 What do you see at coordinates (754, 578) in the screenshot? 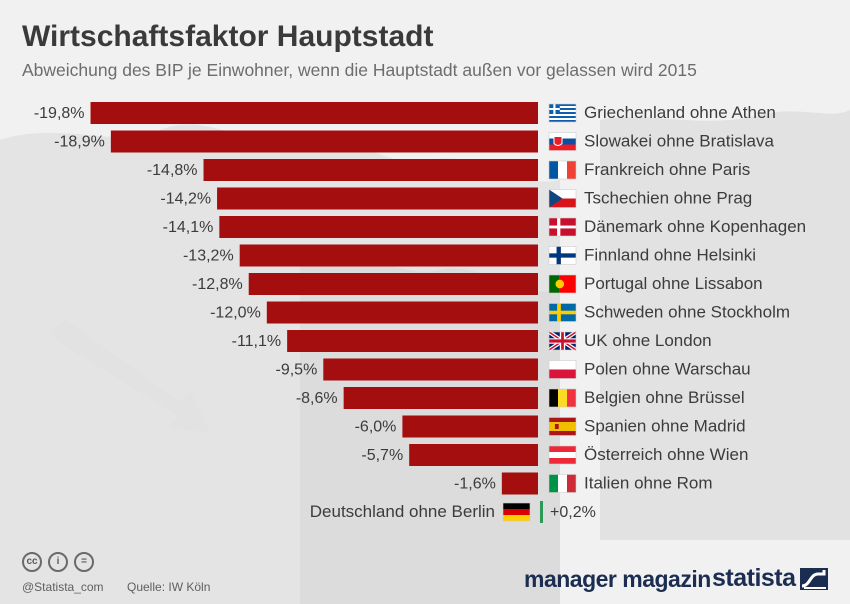
I see `statista-logo: statista` at bounding box center [754, 578].